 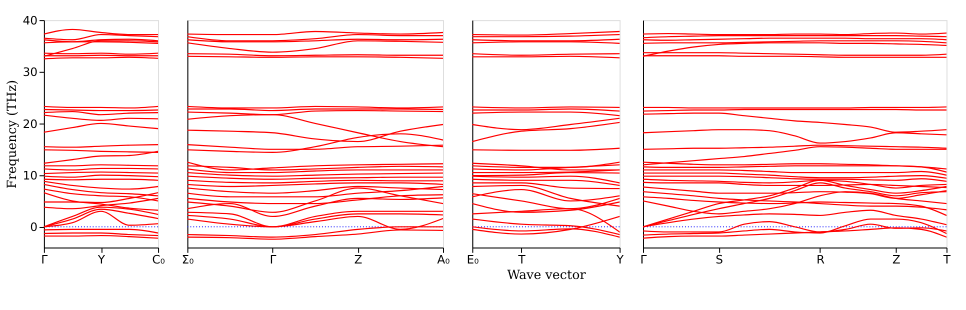 I want to click on x-tick-label: E₀, so click(x=473, y=259).